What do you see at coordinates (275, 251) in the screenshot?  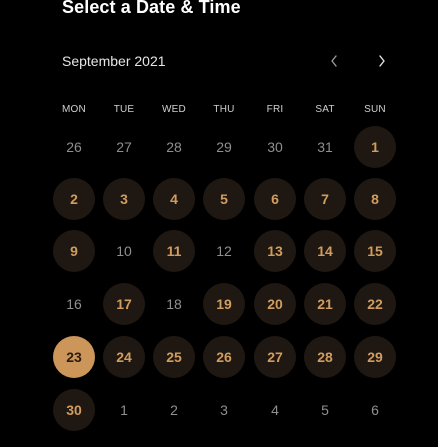 I see `day-cell-available: 13` at bounding box center [275, 251].